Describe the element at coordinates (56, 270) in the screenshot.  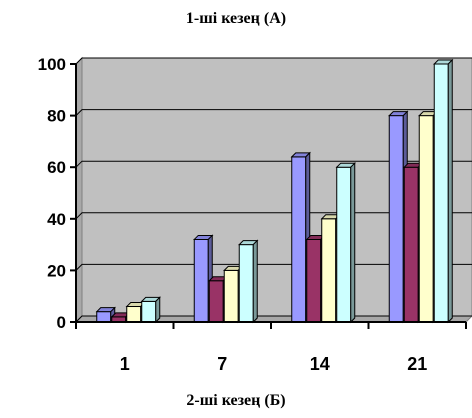
I see `y-tick-label: 20` at that location.